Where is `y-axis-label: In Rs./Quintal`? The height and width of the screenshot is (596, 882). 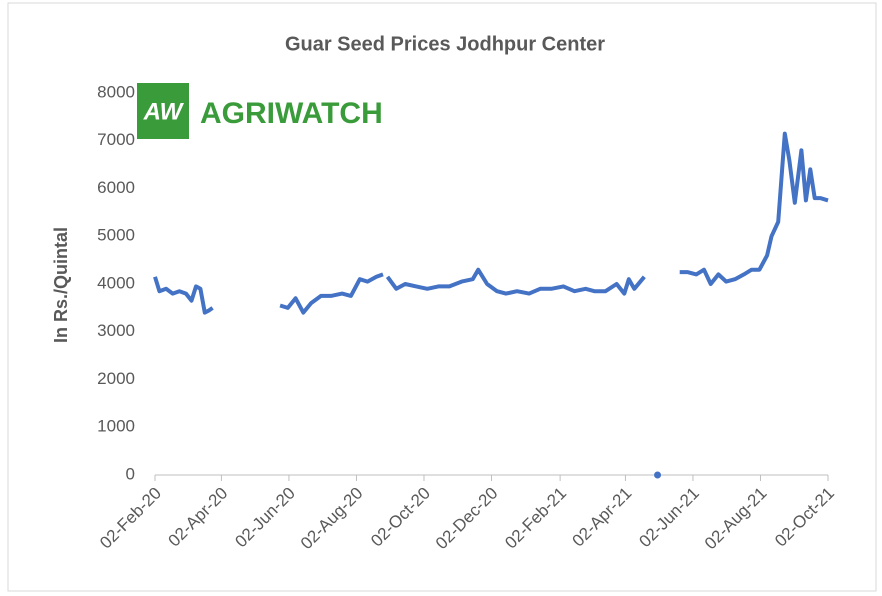
y-axis-label: In Rs./Quintal is located at coordinates (61, 285).